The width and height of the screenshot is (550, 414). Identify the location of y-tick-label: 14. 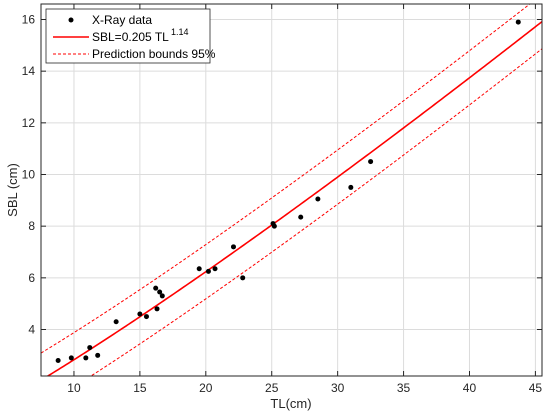
(29, 71).